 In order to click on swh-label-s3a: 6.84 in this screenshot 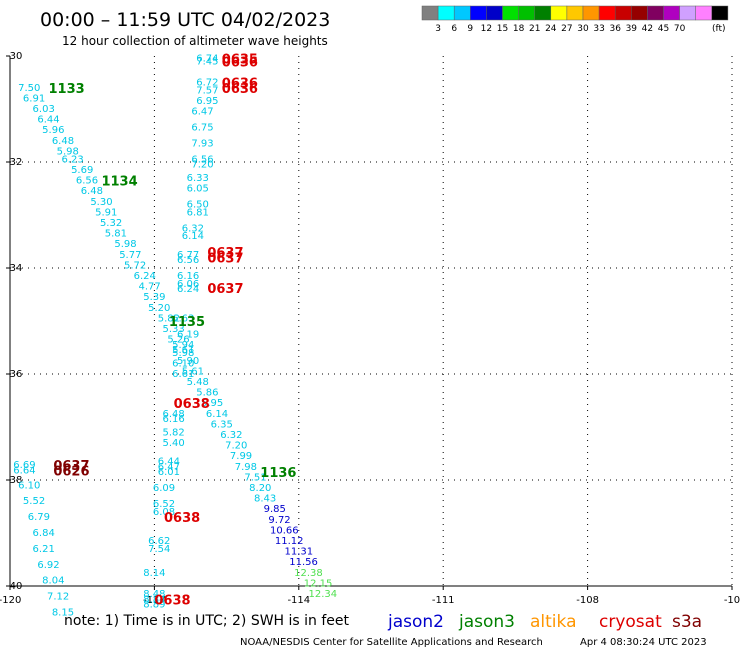, I will do `click(44, 533)`.